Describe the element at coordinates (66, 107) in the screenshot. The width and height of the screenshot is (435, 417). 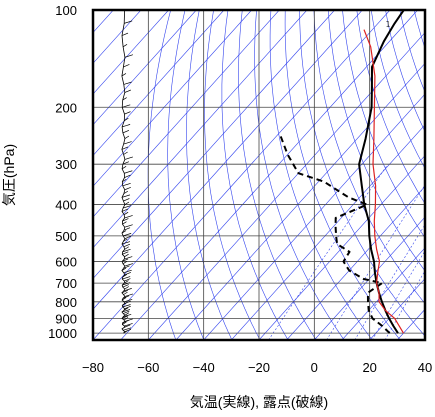
I see `y-tick-label: 200` at that location.